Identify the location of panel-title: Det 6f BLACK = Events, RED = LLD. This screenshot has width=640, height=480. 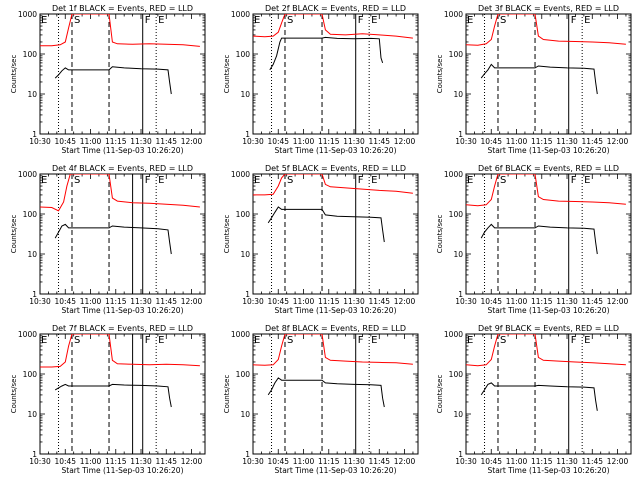
(548, 168).